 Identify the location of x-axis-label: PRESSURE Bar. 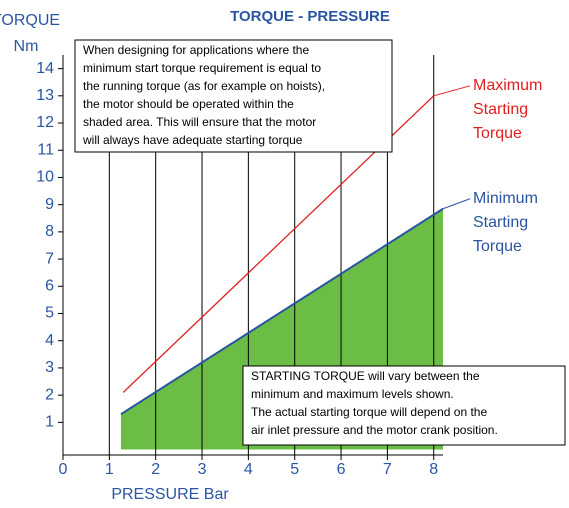
(170, 494).